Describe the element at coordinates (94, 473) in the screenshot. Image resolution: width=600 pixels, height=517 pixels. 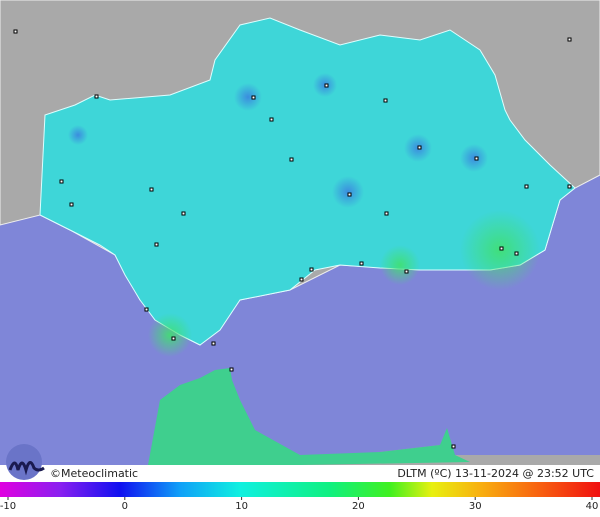
I see `brand: ©Meteoclimatic` at that location.